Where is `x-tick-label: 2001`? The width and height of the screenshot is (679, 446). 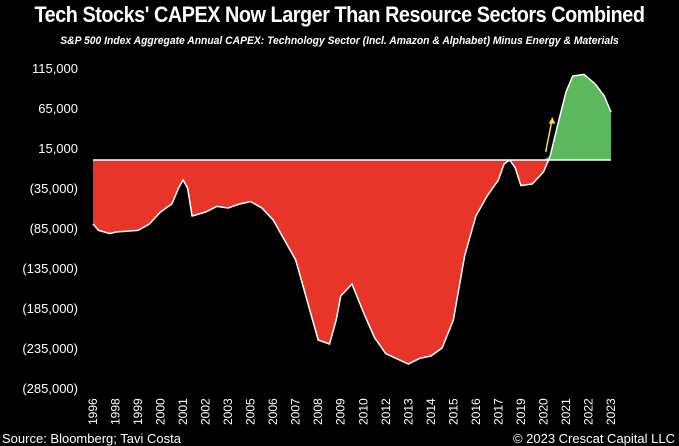
x-tick-label: 2001 is located at coordinates (183, 411).